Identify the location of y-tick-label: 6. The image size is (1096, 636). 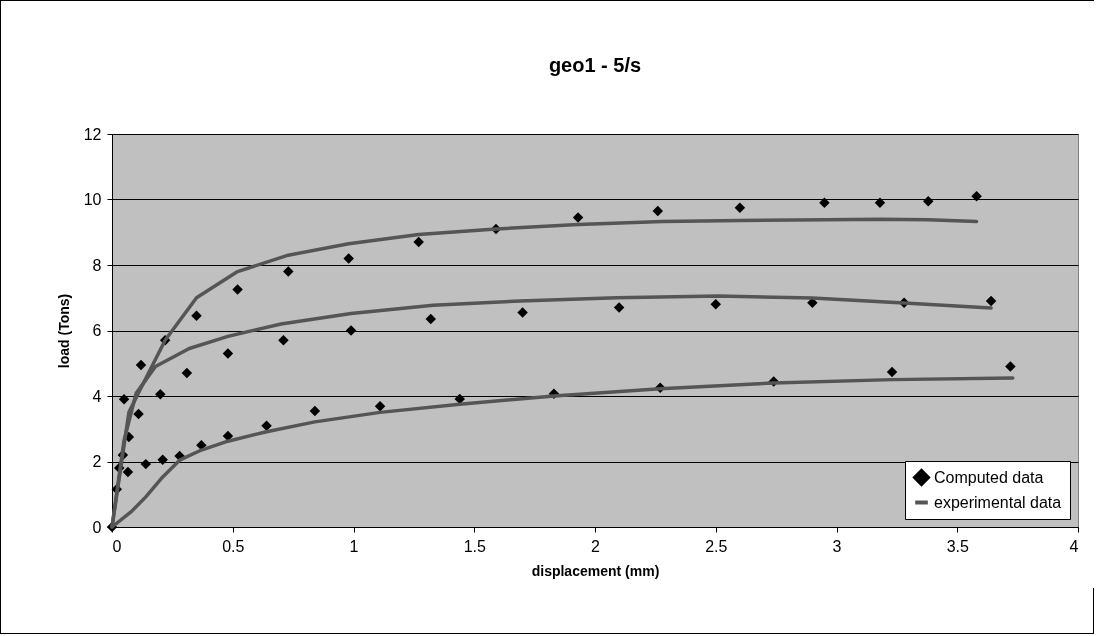
(97, 330).